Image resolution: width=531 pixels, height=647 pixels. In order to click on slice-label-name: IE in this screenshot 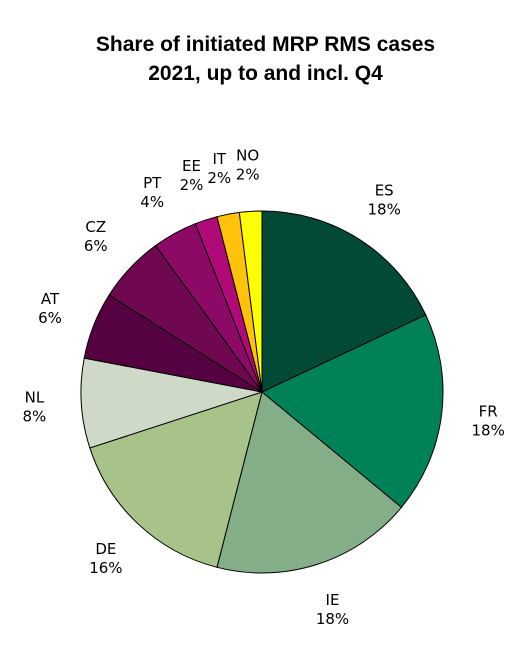, I will do `click(333, 600)`.